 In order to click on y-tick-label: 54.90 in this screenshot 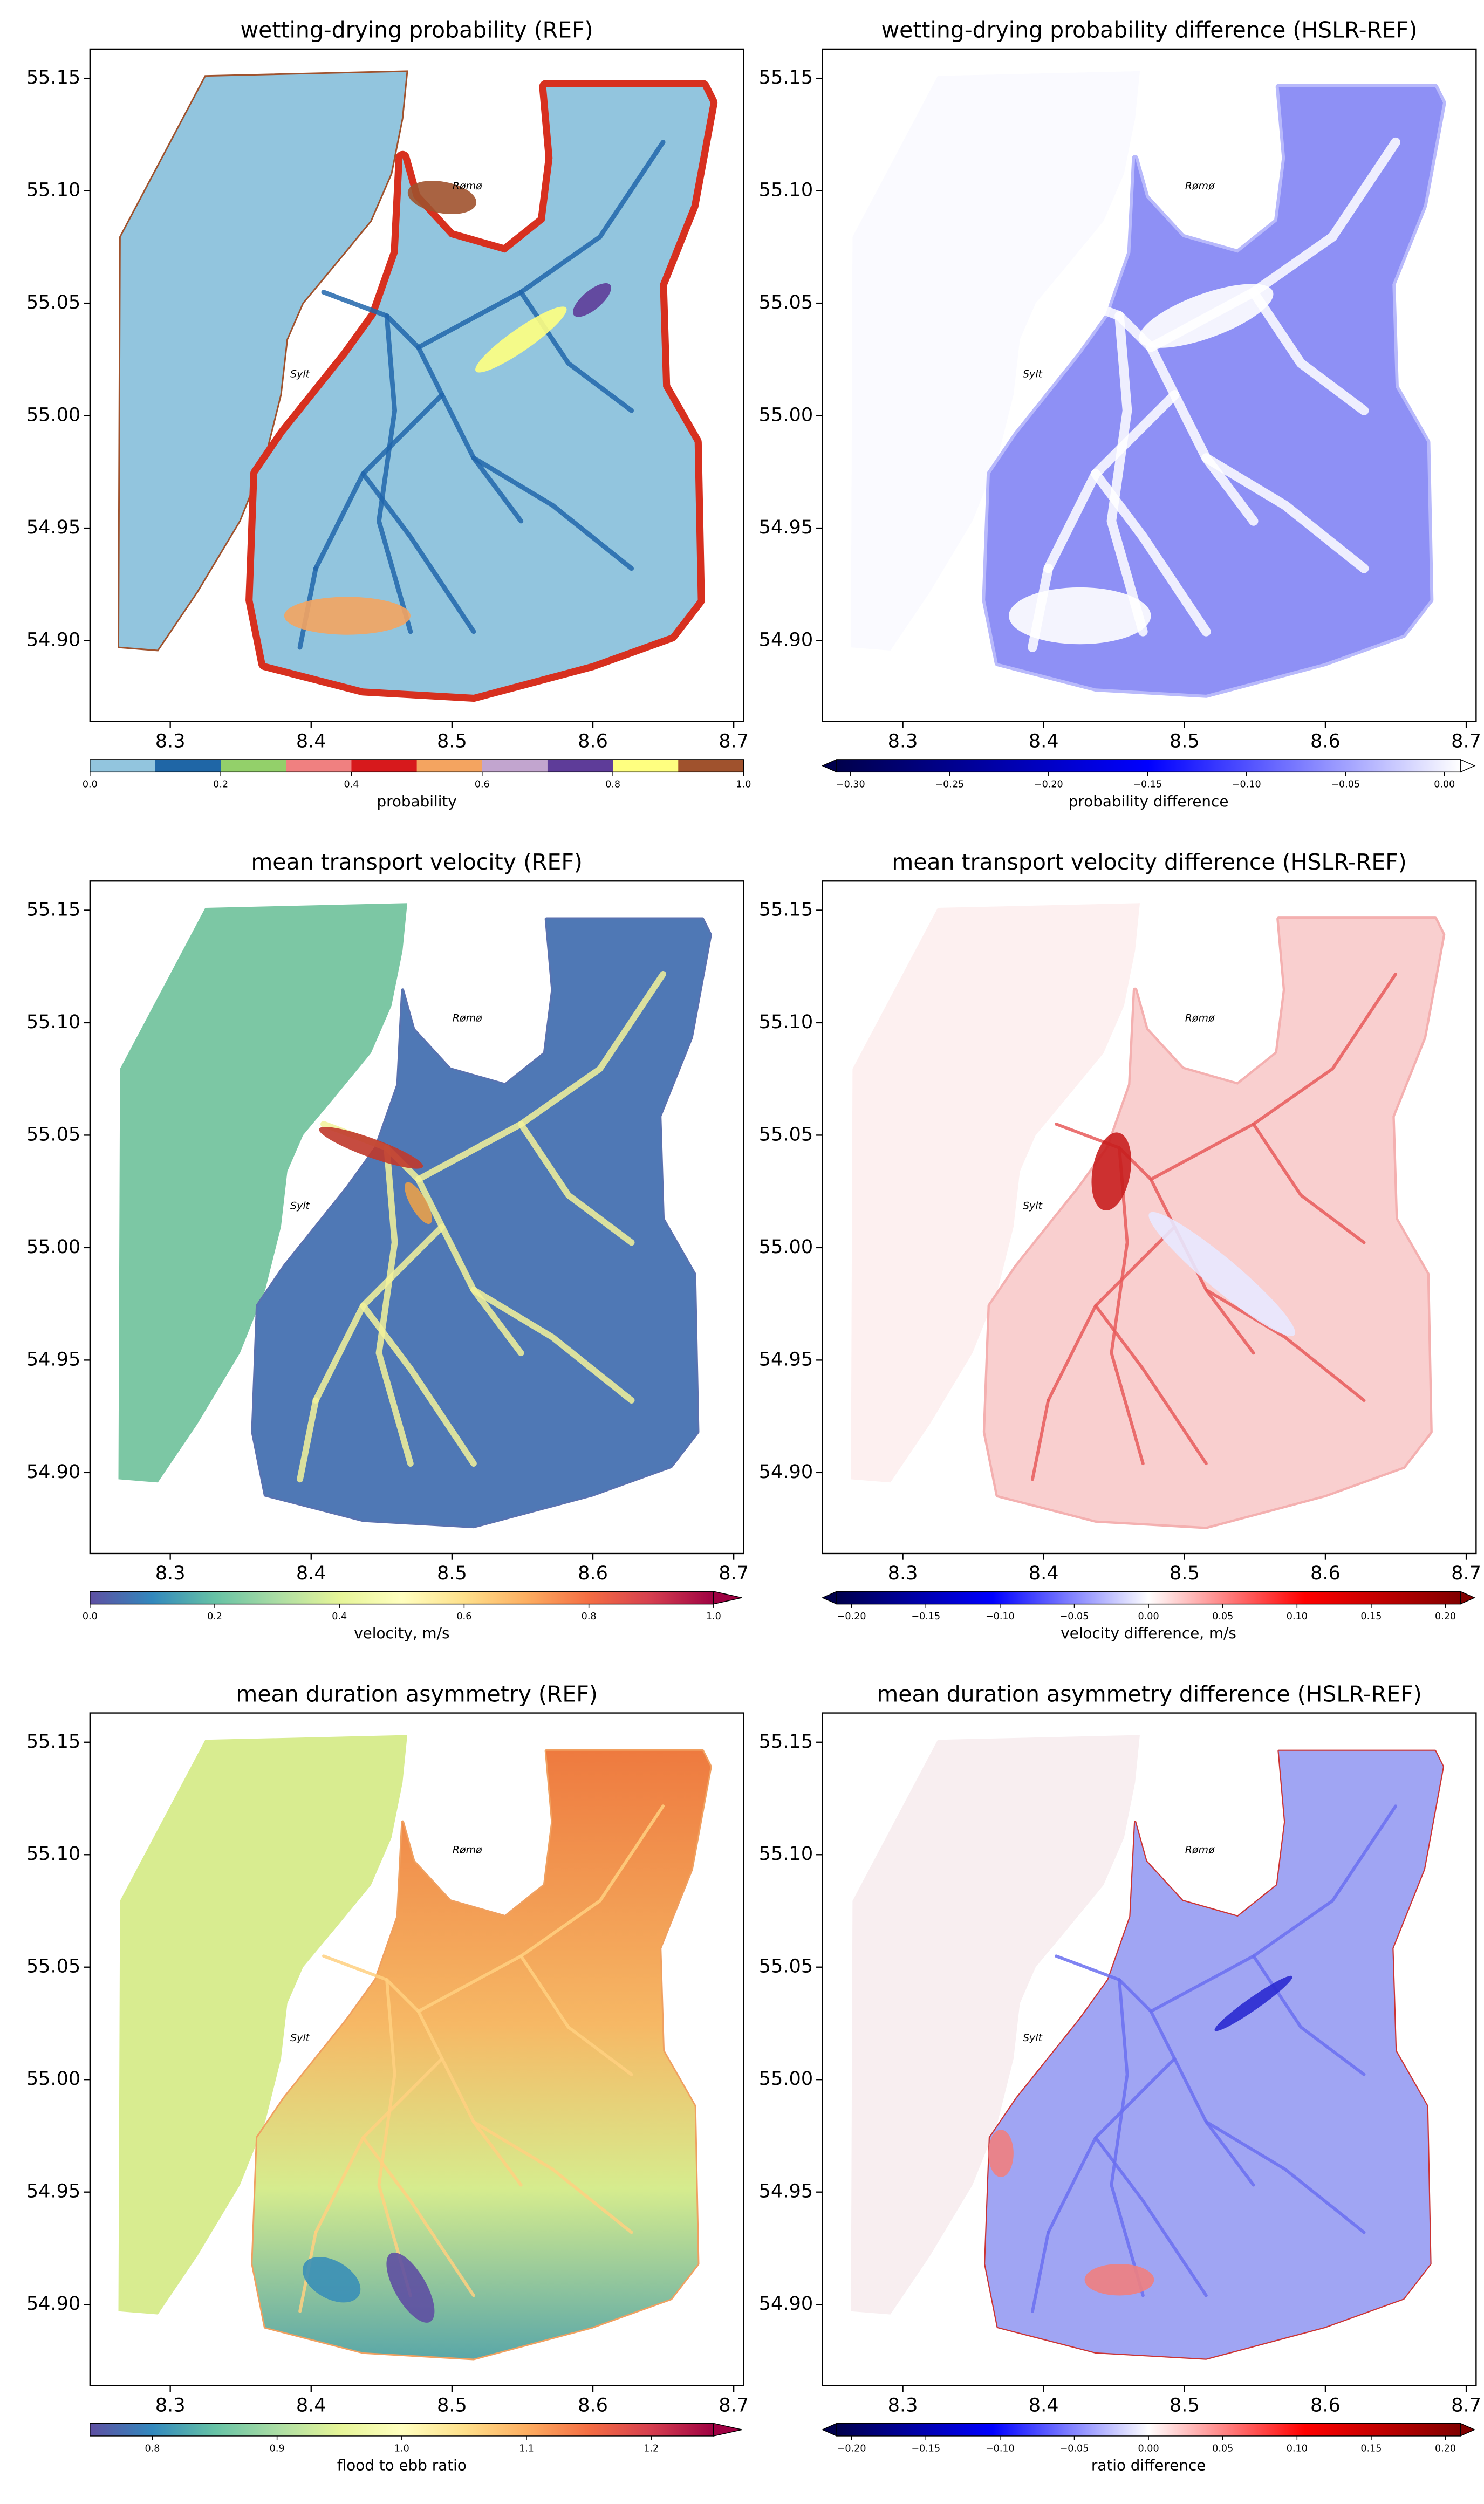, I will do `click(54, 640)`.